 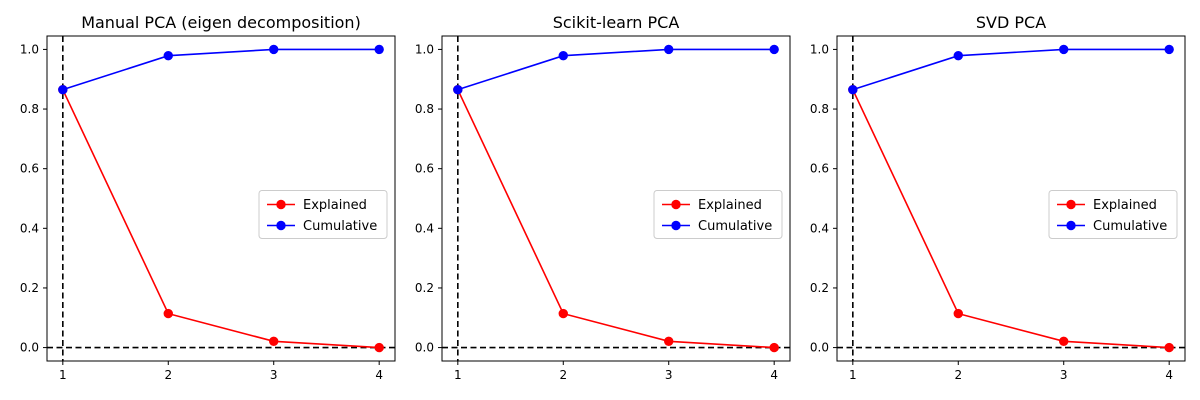 I want to click on subplot-2-legend-label-explained: Explained, so click(x=730, y=205).